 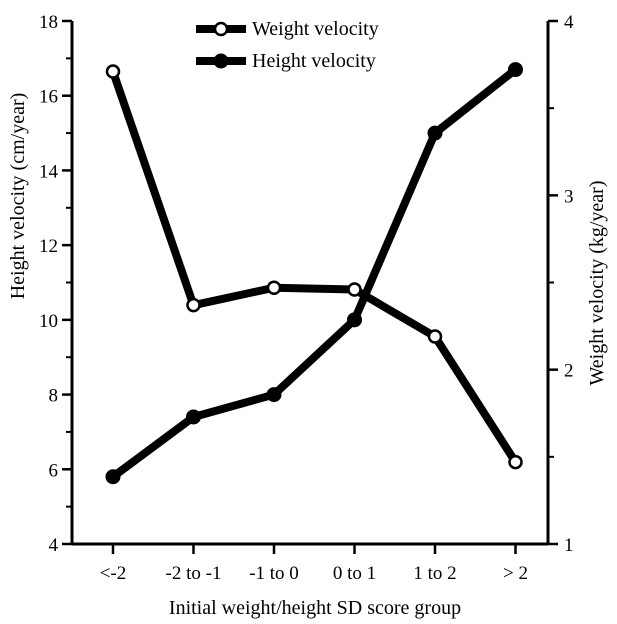 What do you see at coordinates (597, 283) in the screenshot?
I see `right-y-axis-title: Weight velocity (kg/year)` at bounding box center [597, 283].